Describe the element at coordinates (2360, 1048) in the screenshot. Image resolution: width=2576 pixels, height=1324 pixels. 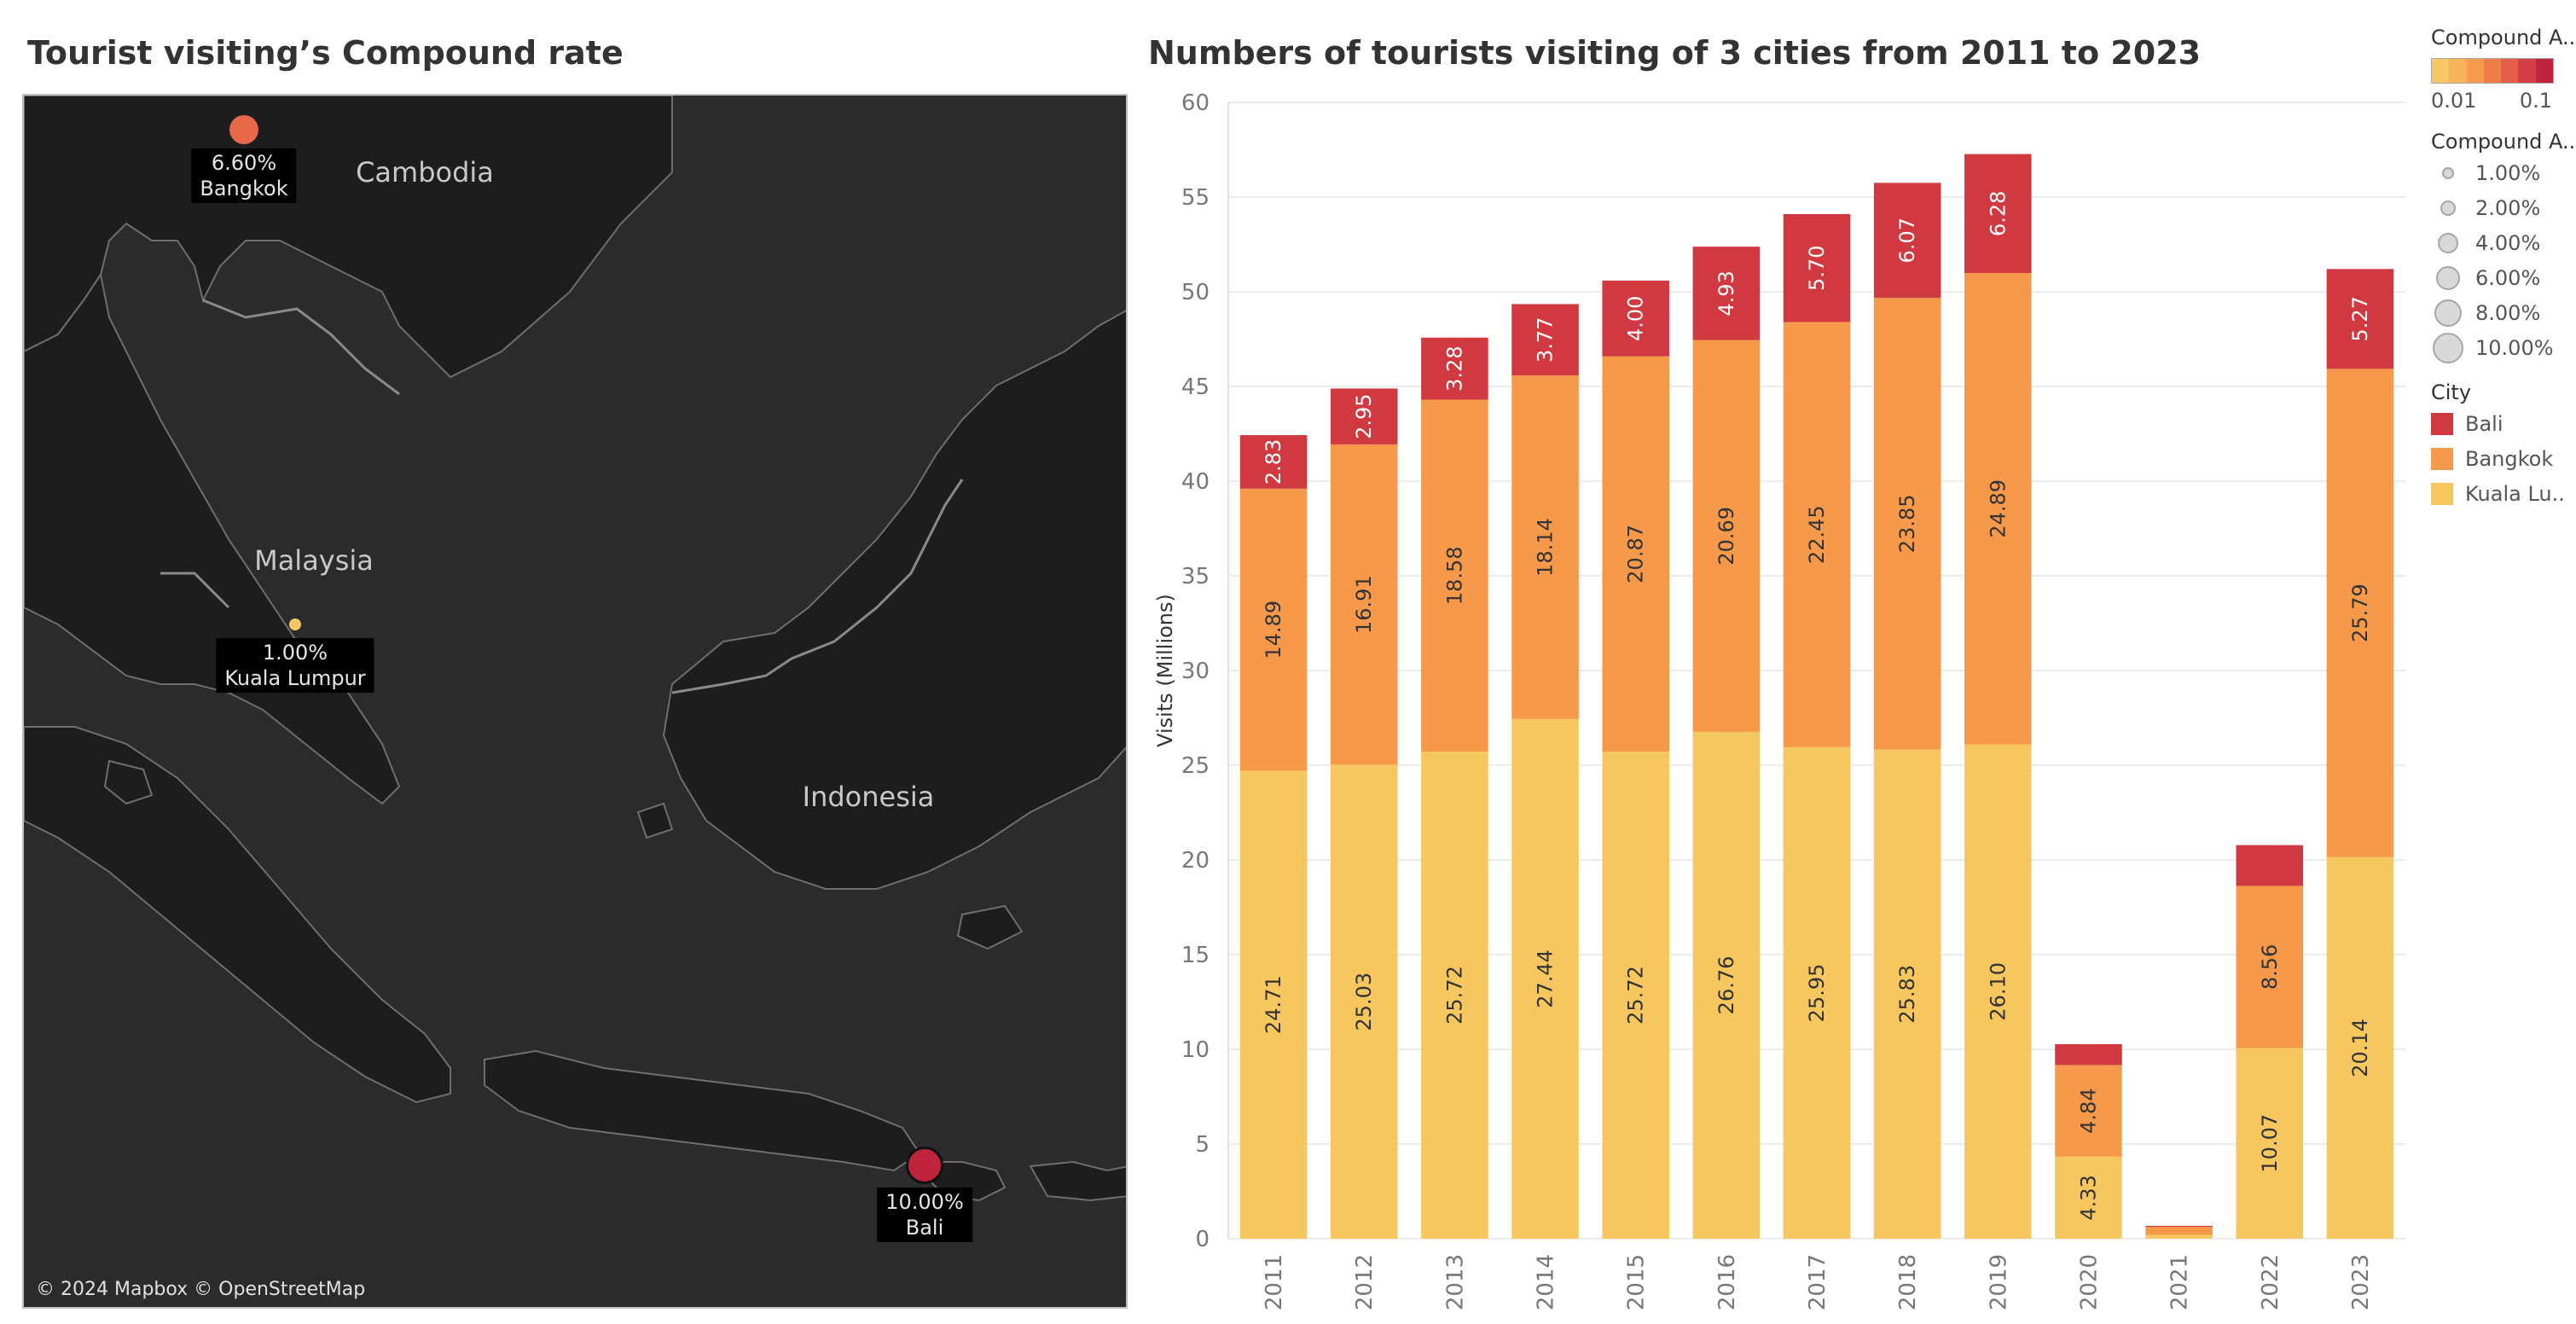
I see `bar-data-label: 20.14` at that location.